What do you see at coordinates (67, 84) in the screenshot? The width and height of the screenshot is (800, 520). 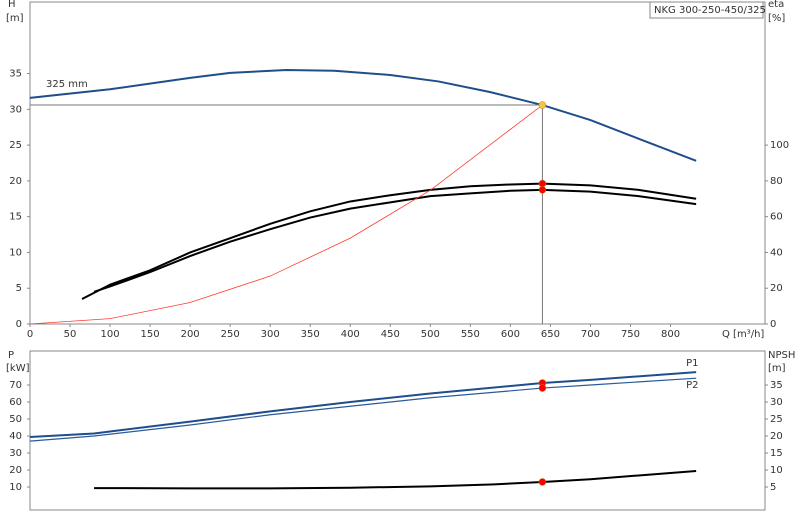 I see `series-label: 325 mm` at bounding box center [67, 84].